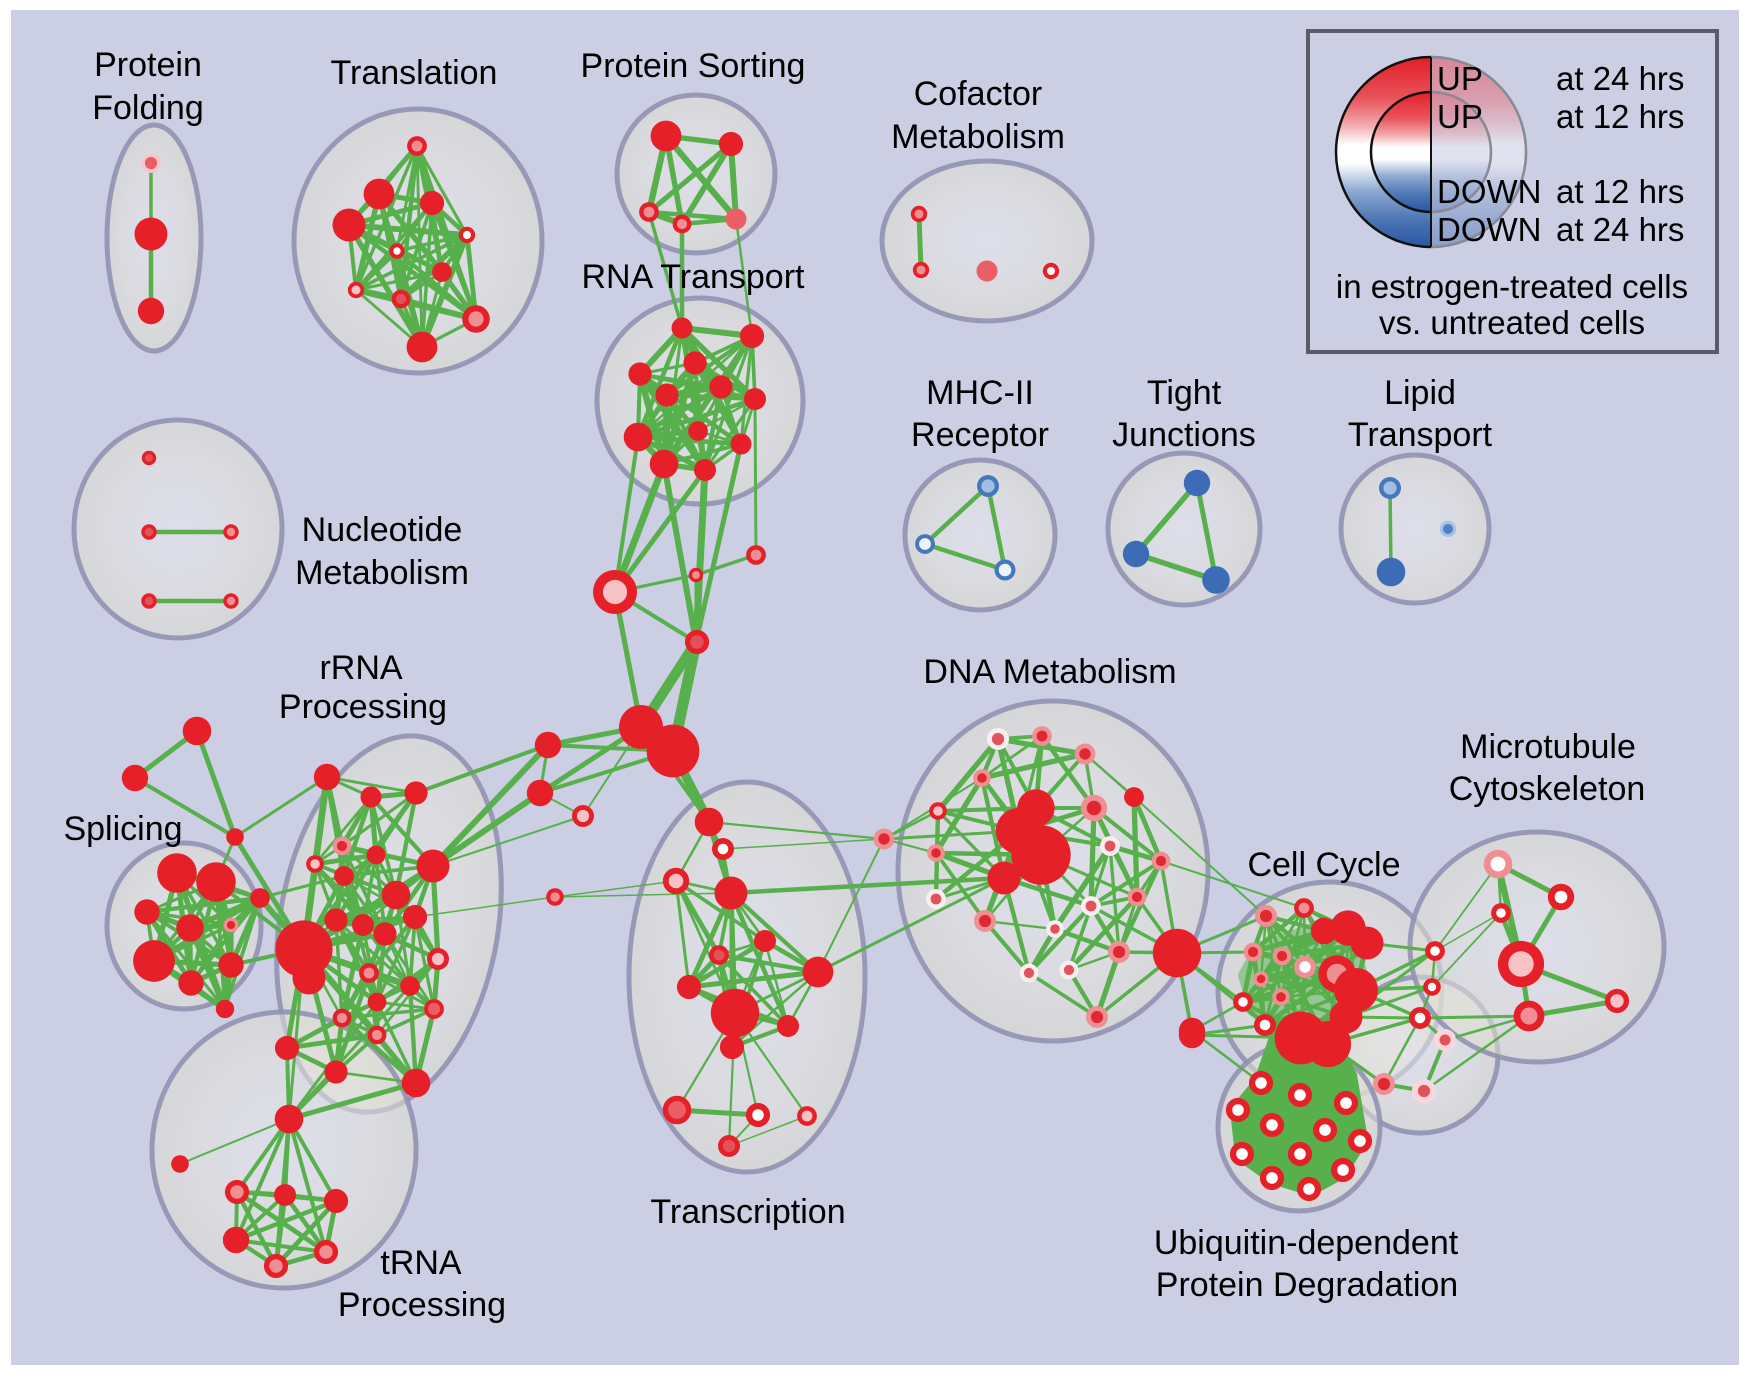  Describe the element at coordinates (414, 73) in the screenshot. I see `svg-text: Translation` at that location.